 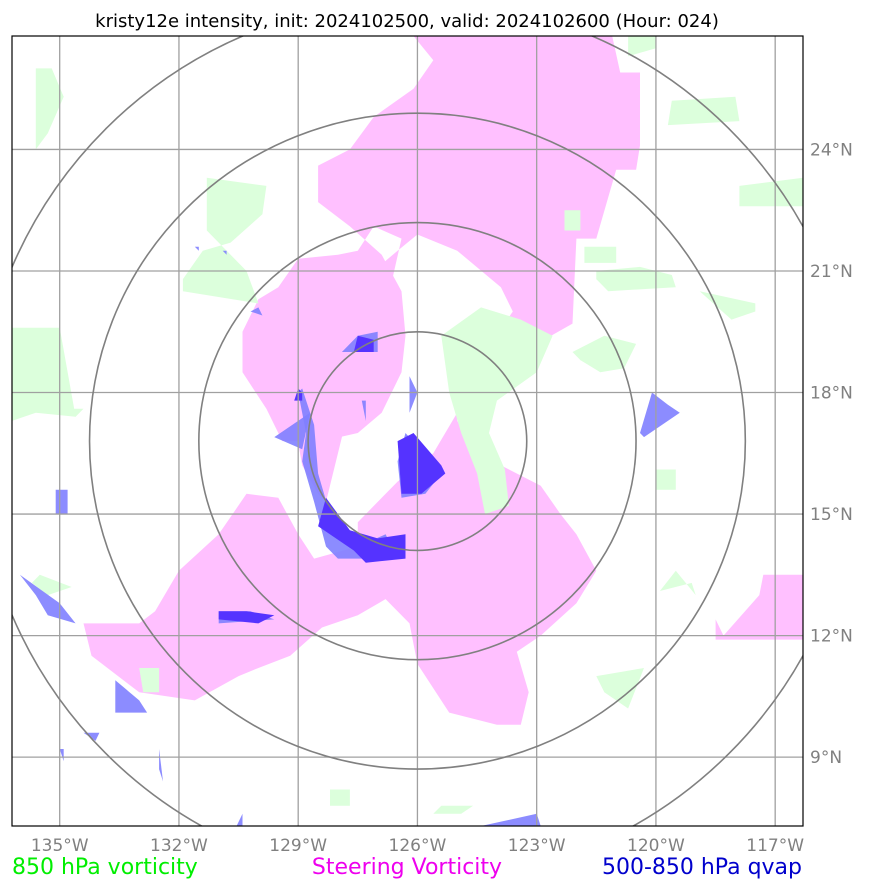 What do you see at coordinates (656, 846) in the screenshot?
I see `lon-tick-label: 120°W` at bounding box center [656, 846].